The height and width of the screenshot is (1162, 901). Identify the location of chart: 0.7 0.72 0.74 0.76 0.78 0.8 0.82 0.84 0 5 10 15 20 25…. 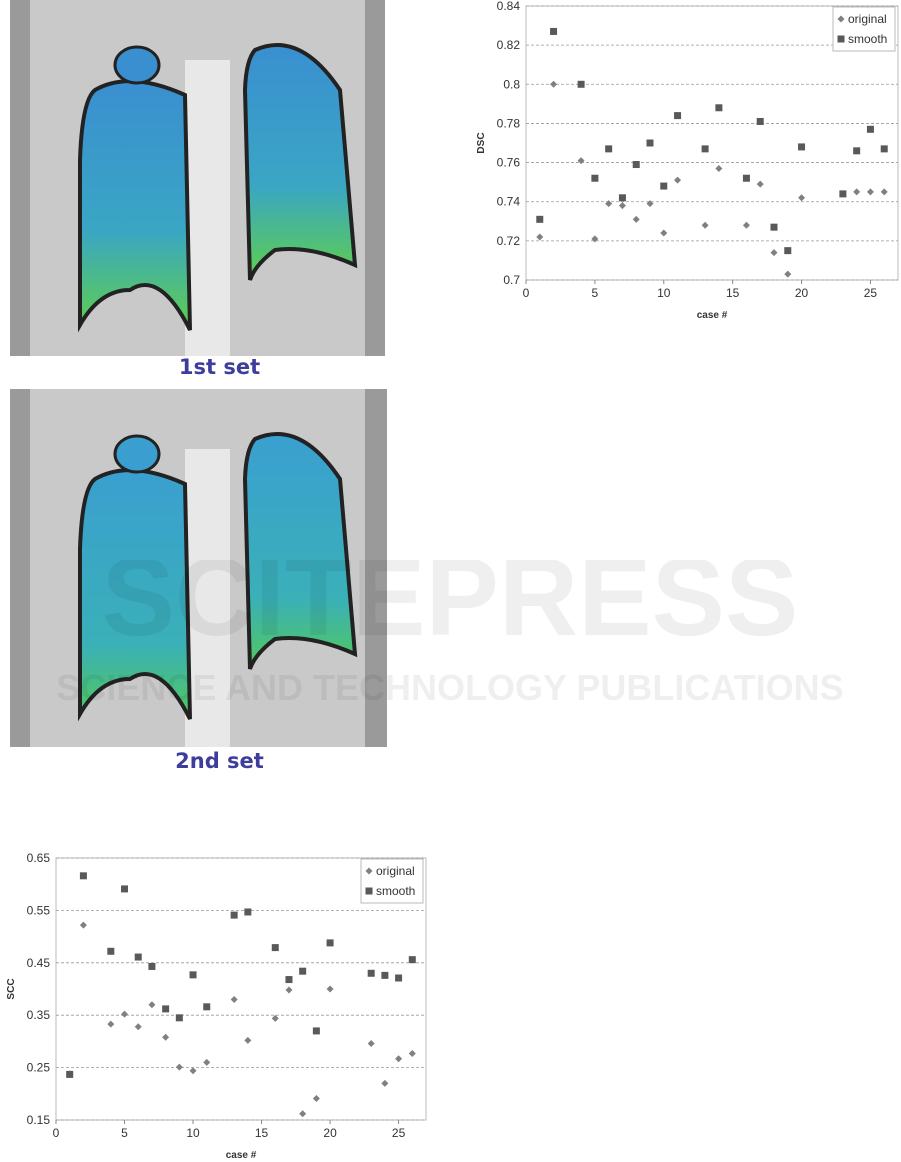
(687, 160).